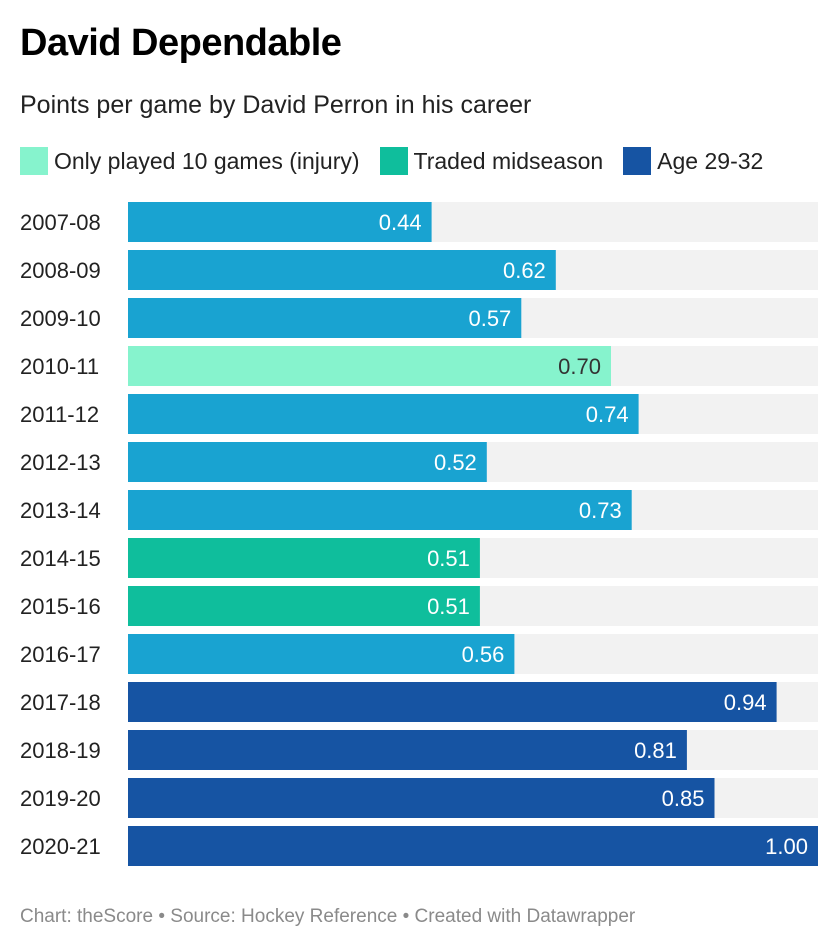 This screenshot has height=952, width=840. I want to click on value-label: 0.57, so click(489, 318).